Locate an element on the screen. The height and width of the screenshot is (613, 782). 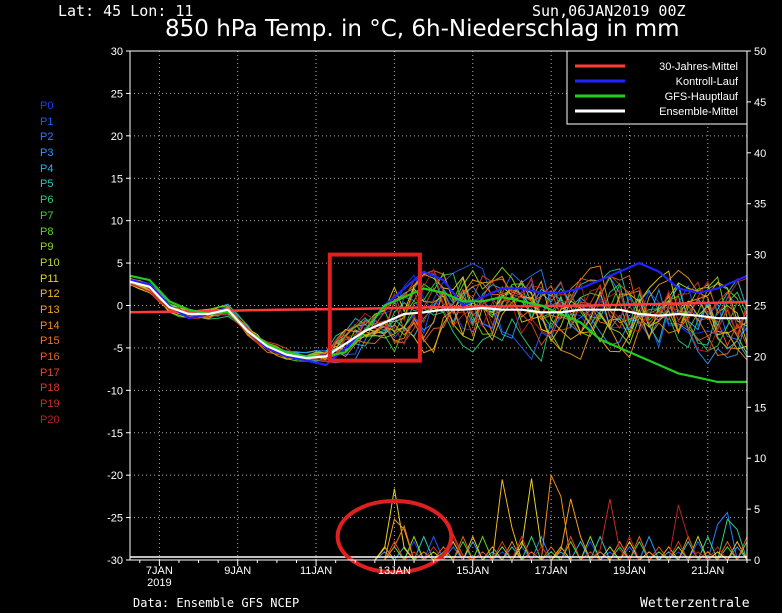
y-right-tick-label: 30 is located at coordinates (760, 256).